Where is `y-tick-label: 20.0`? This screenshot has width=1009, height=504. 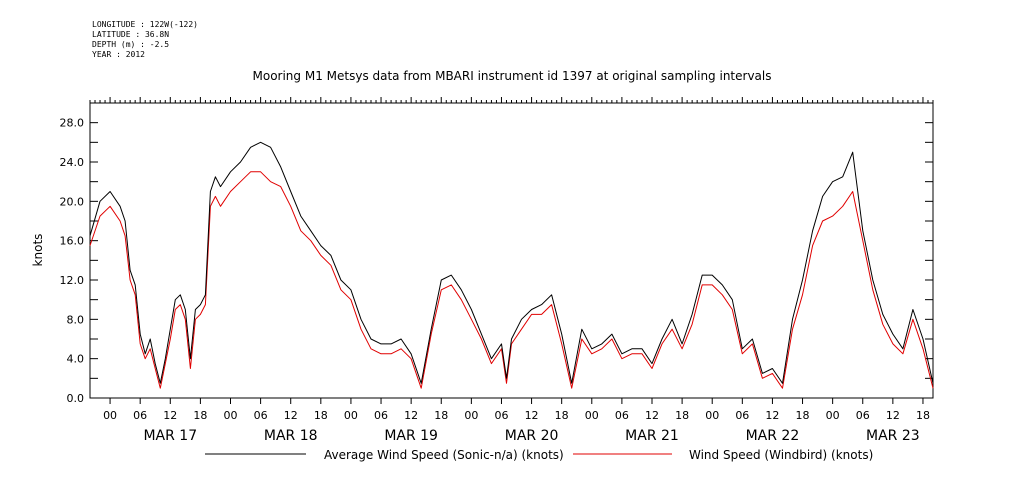
y-tick-label: 20.0 is located at coordinates (72, 201).